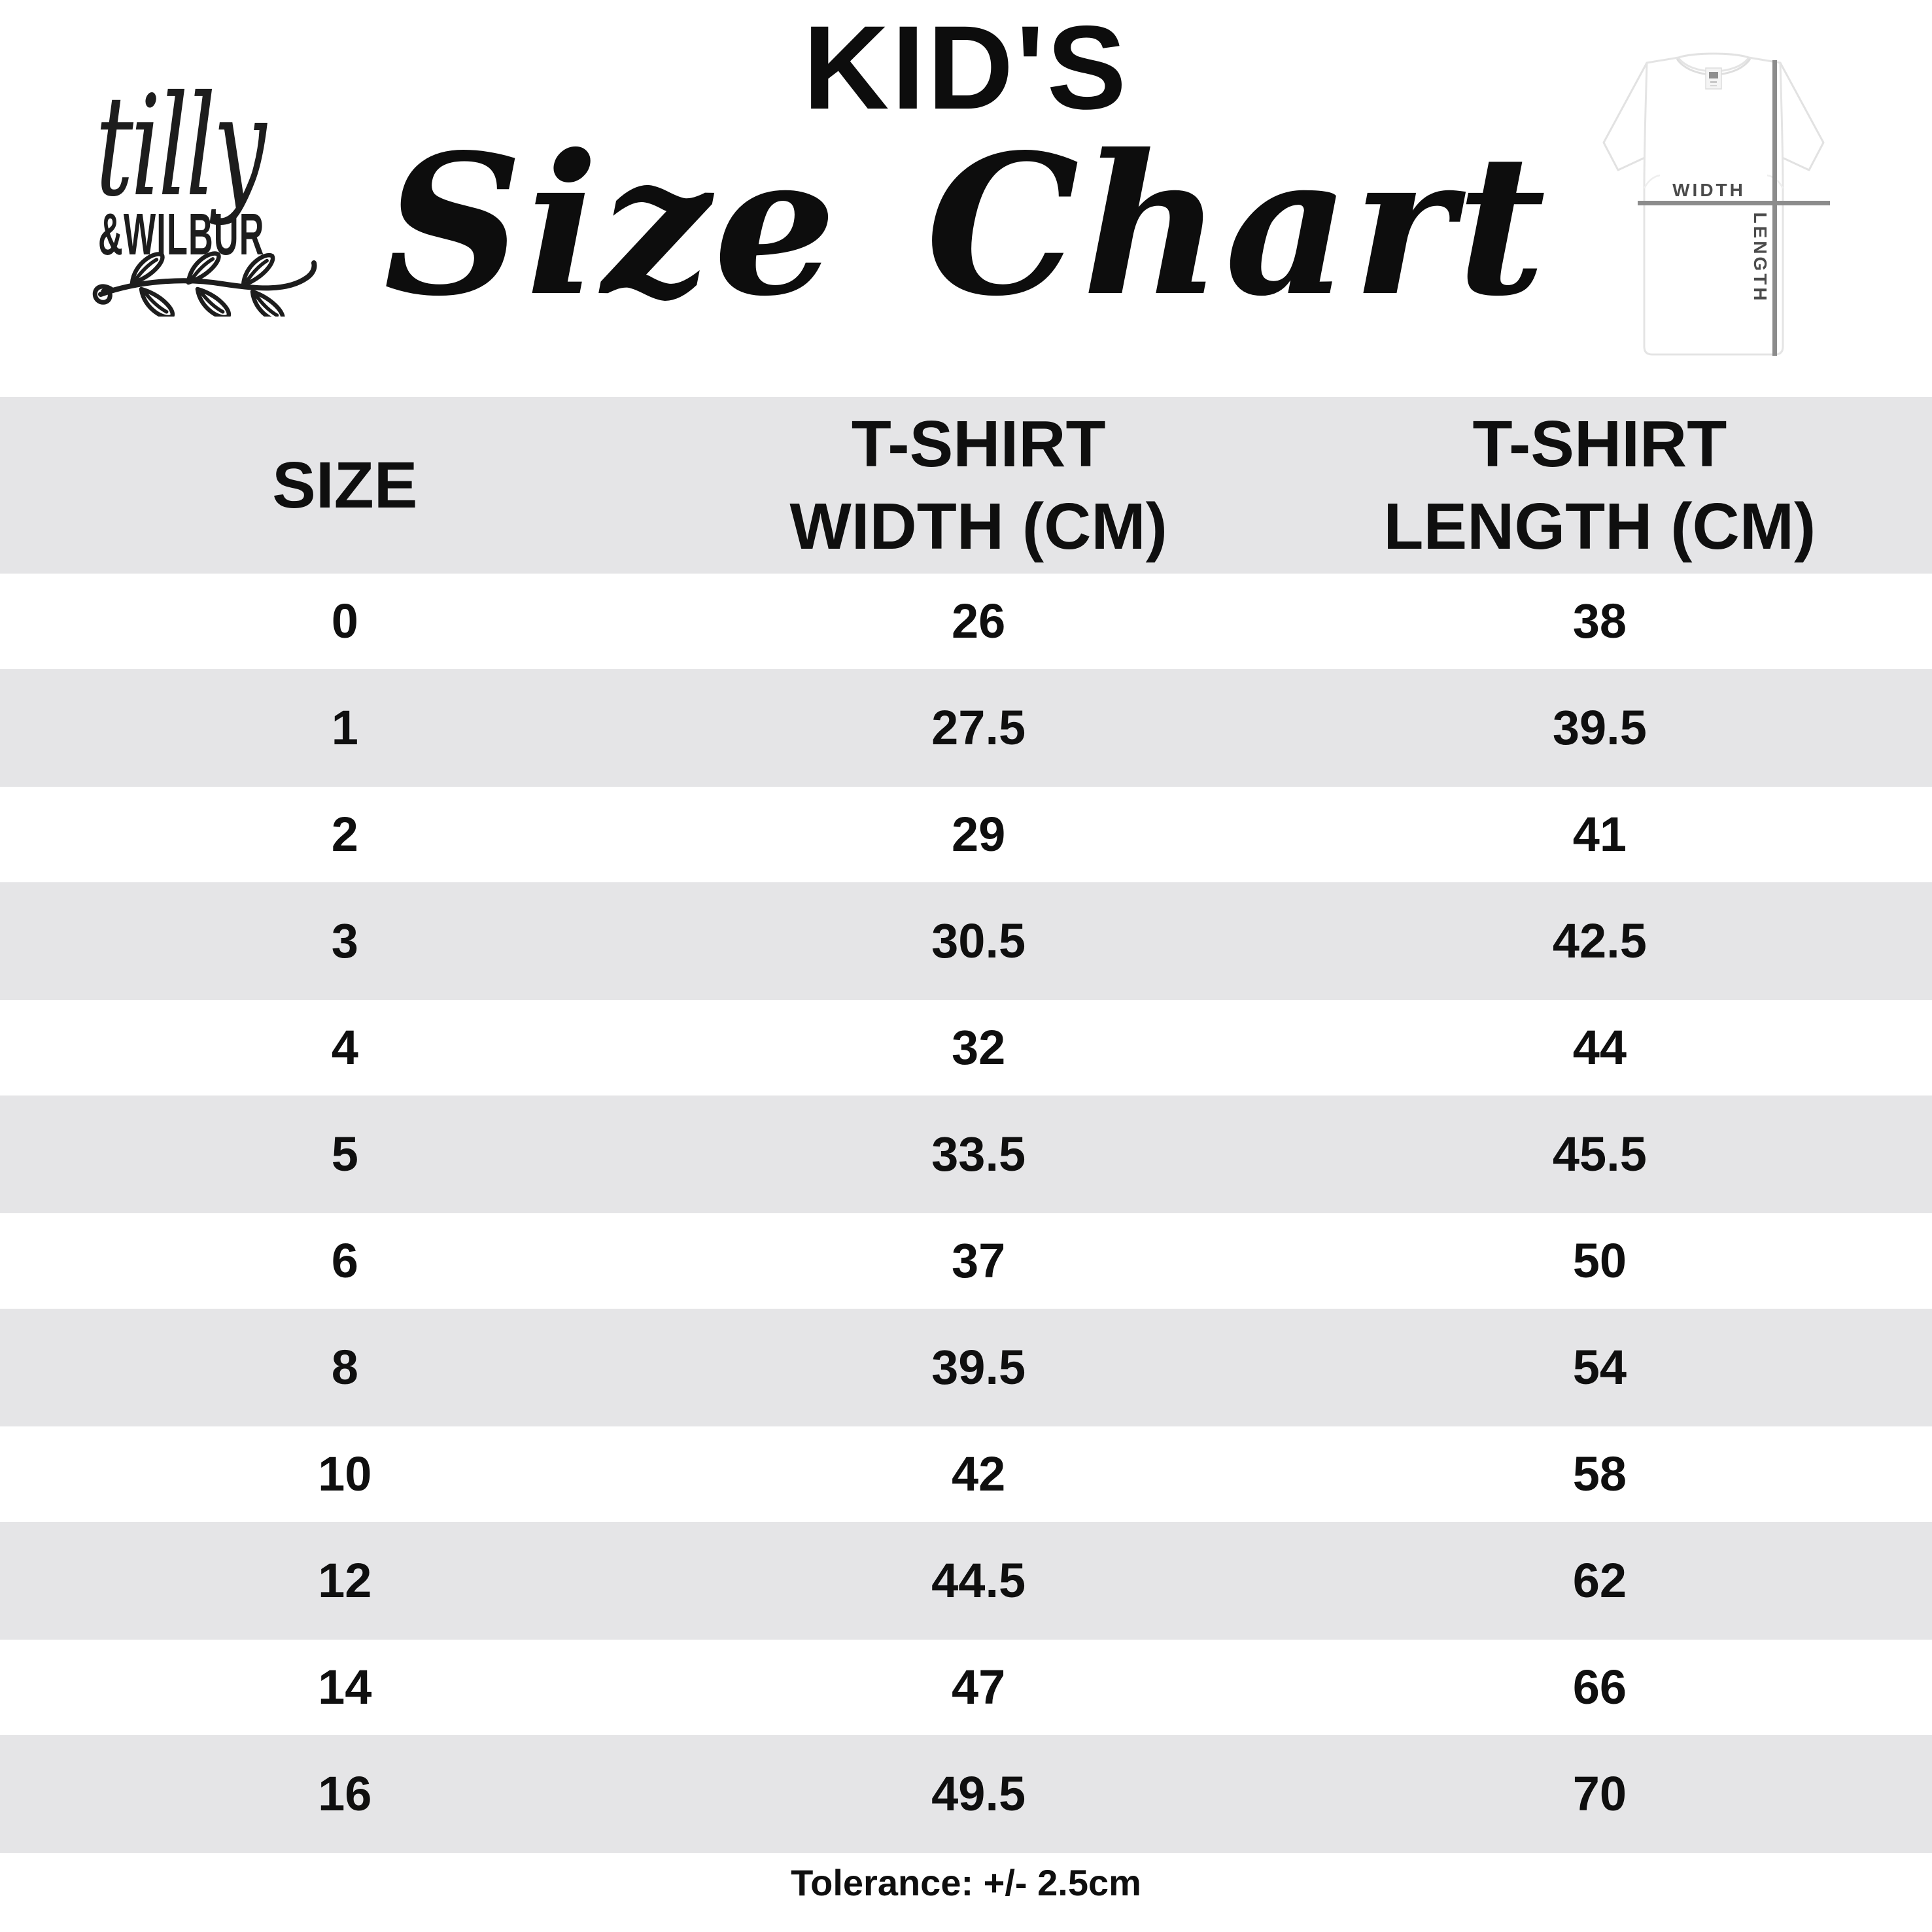  I want to click on column-header-length: T-SHIRT LENGTH (CM), so click(1599, 485).